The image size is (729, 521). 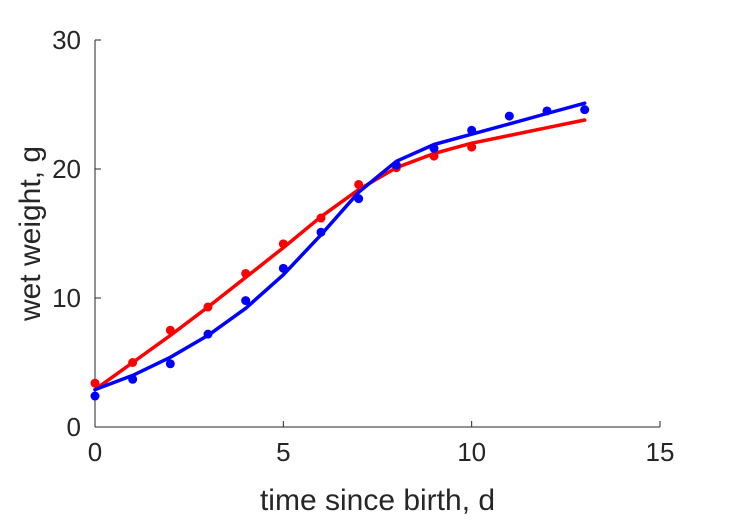 What do you see at coordinates (377, 500) in the screenshot?
I see `x-axis-label: time since birth, d` at bounding box center [377, 500].